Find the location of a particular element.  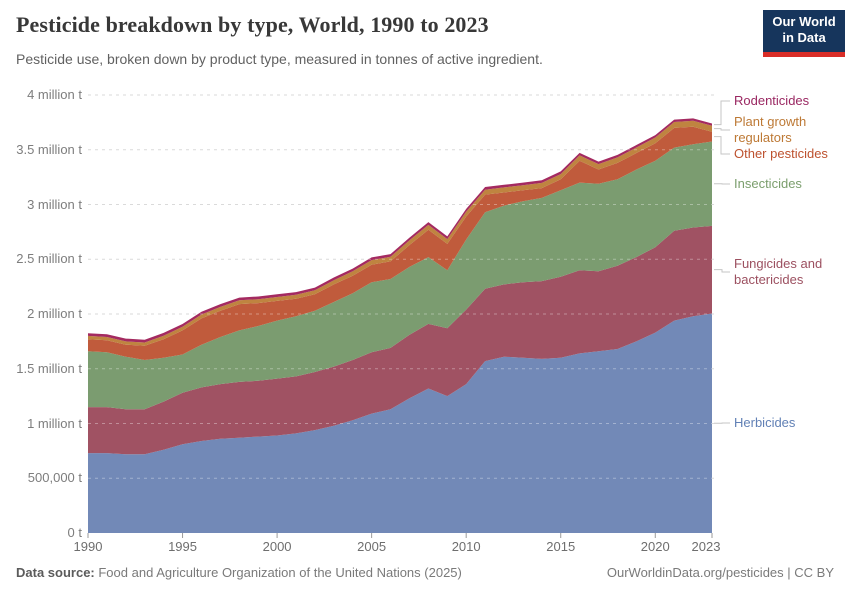

y-tick-1500000: 1.5 million t is located at coordinates (49, 368).